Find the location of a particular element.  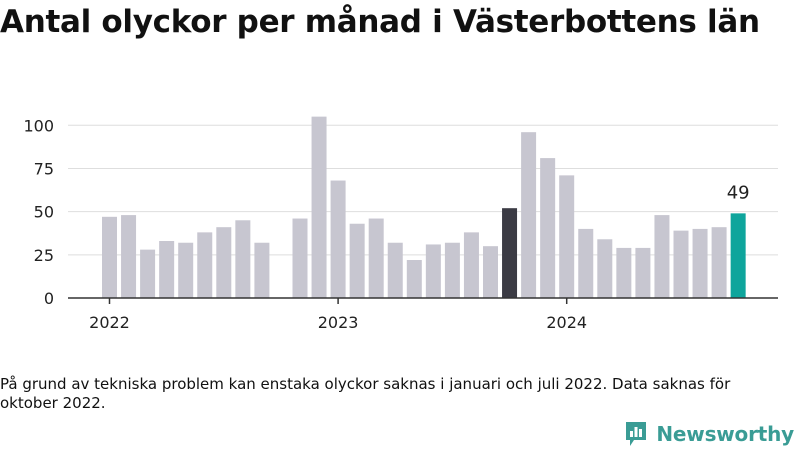

y-axis-ticks: 0 25 50 75 100 is located at coordinates (38, 212).